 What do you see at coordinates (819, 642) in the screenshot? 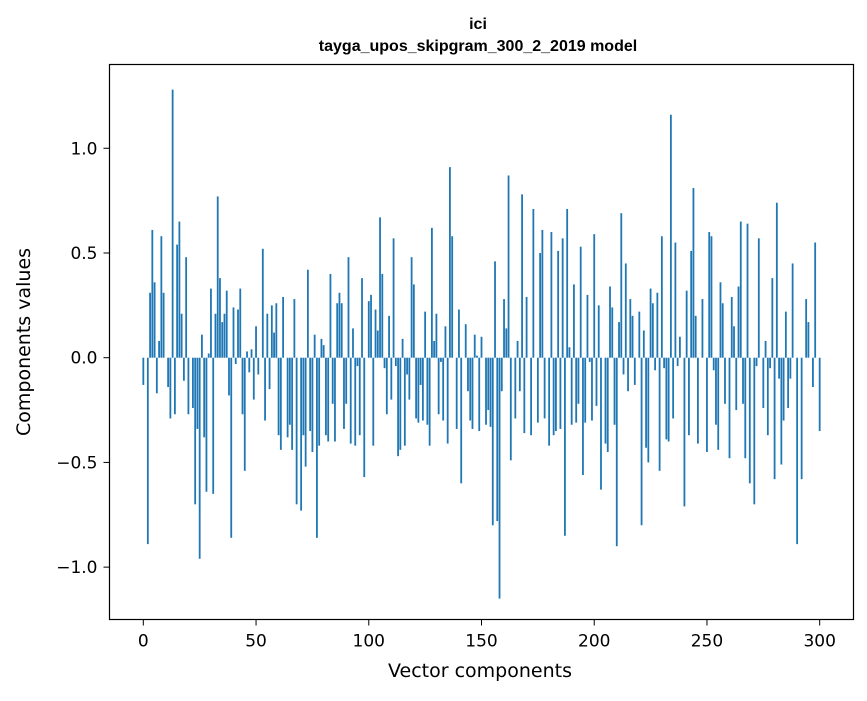
I see `x-tick-label: 300` at bounding box center [819, 642].